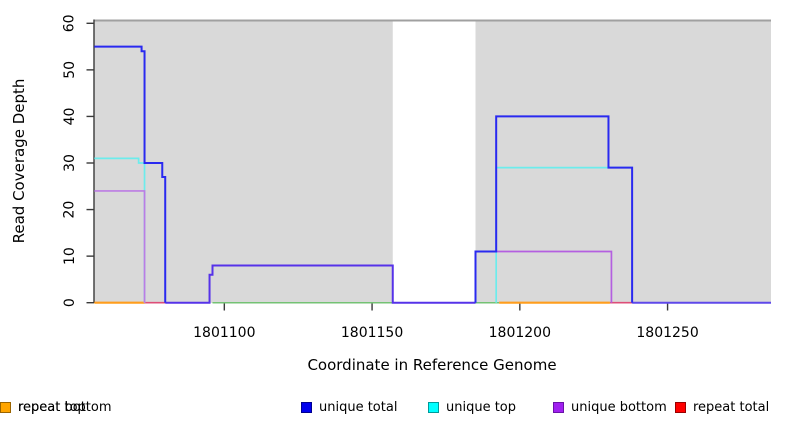 The image size is (792, 432). I want to click on series-segment-purple-left, so click(120, 246).